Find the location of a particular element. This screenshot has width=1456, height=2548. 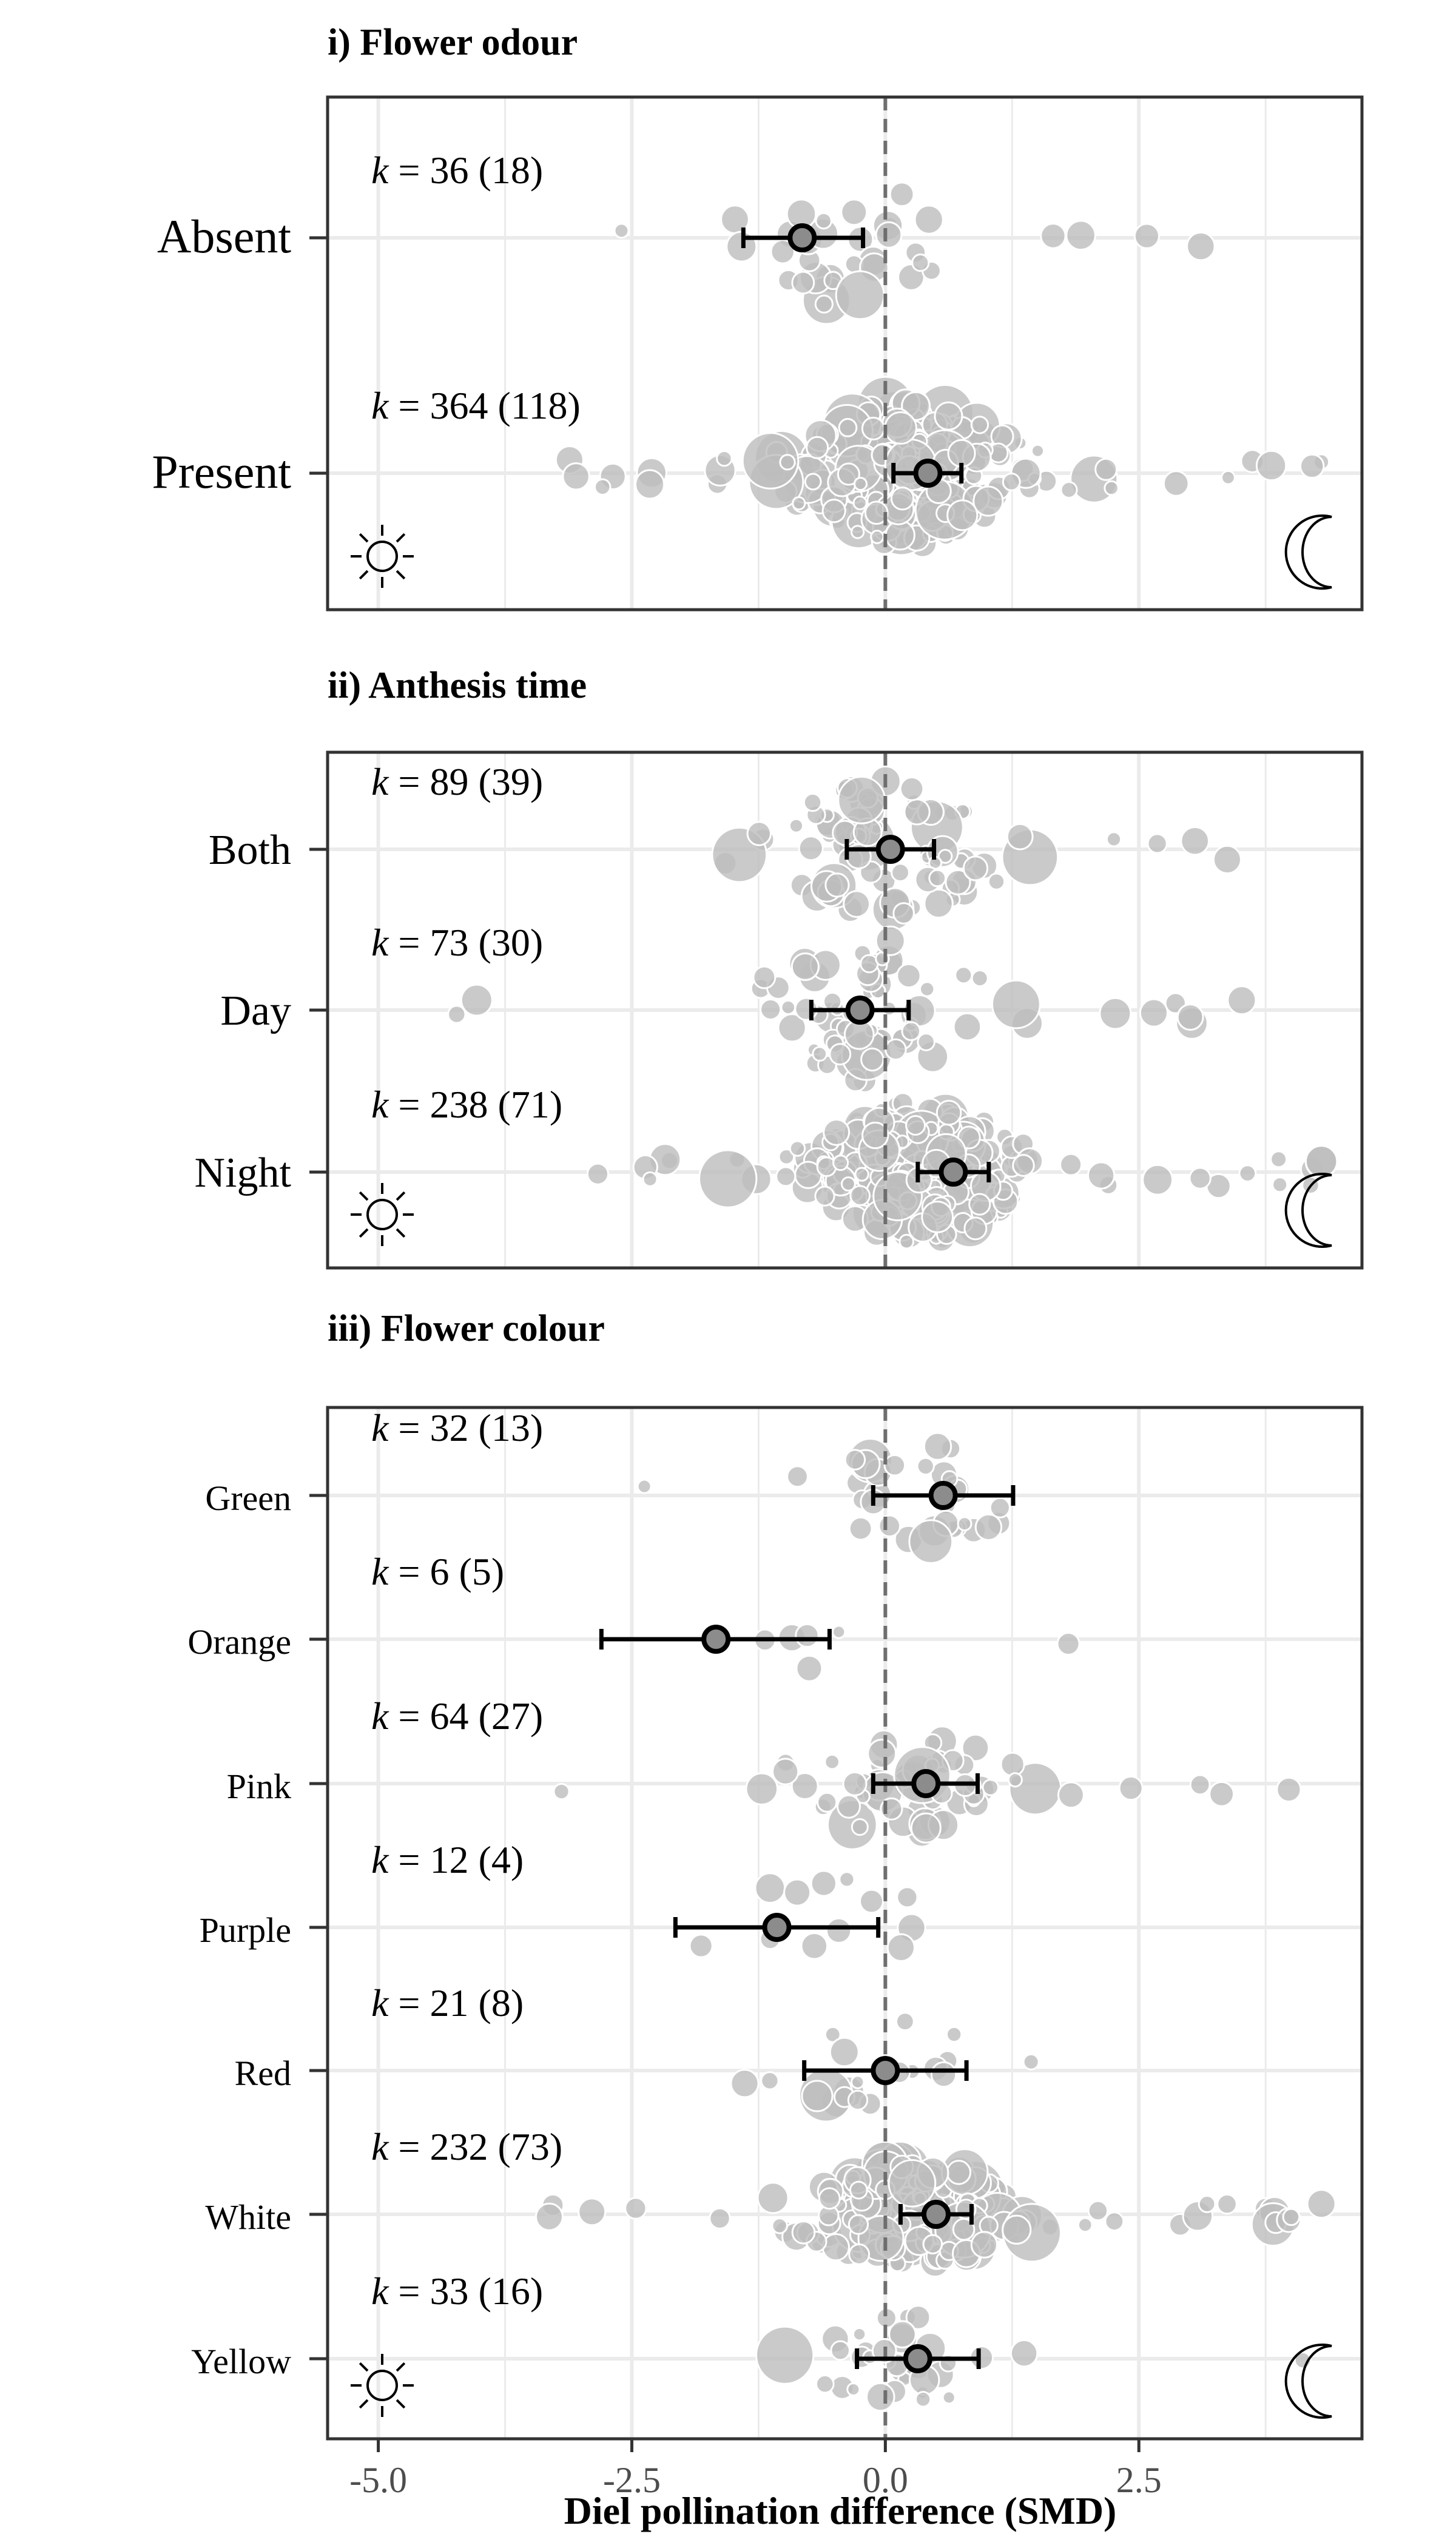

k-annotation: k = 36 (18) is located at coordinates (457, 170).